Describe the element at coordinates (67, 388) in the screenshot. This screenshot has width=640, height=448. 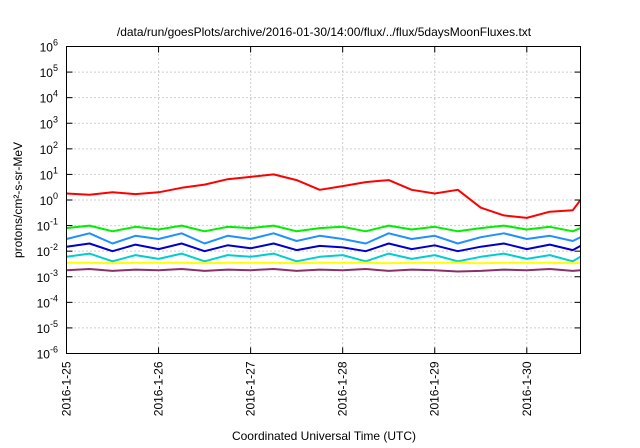
I see `x-tick-label: 2016-1-25` at that location.